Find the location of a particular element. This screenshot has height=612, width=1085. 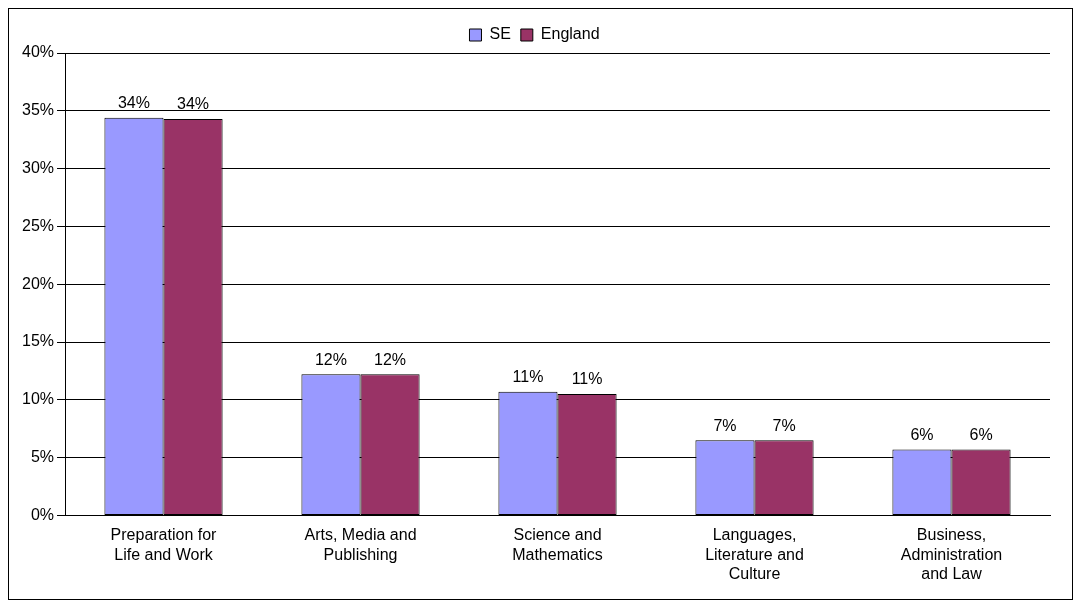

y-tick-label: 15% is located at coordinates (38, 341).